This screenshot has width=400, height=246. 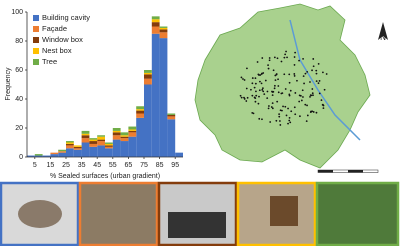 I want to click on north-arrow, so click(x=383, y=31).